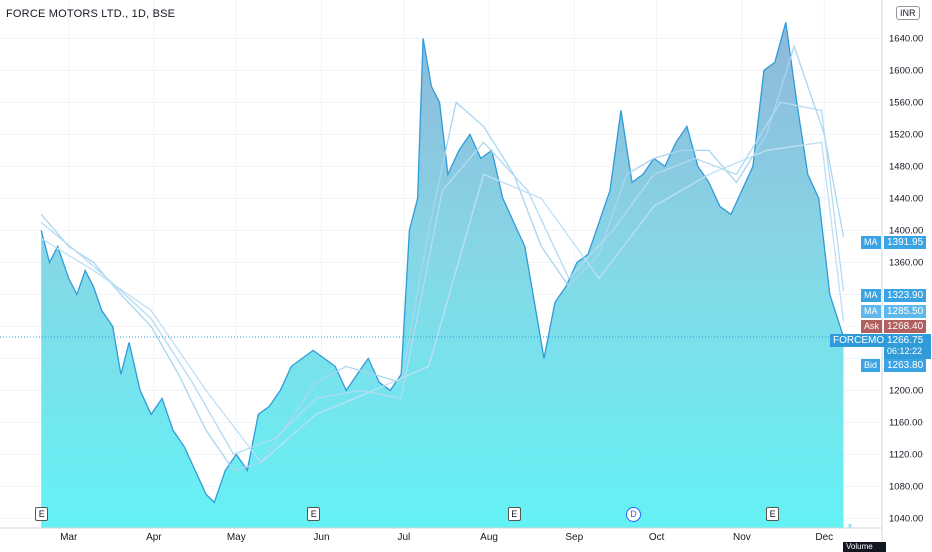 The width and height of the screenshot is (932, 552). Describe the element at coordinates (236, 537) in the screenshot. I see `time-tick-label: May` at that location.